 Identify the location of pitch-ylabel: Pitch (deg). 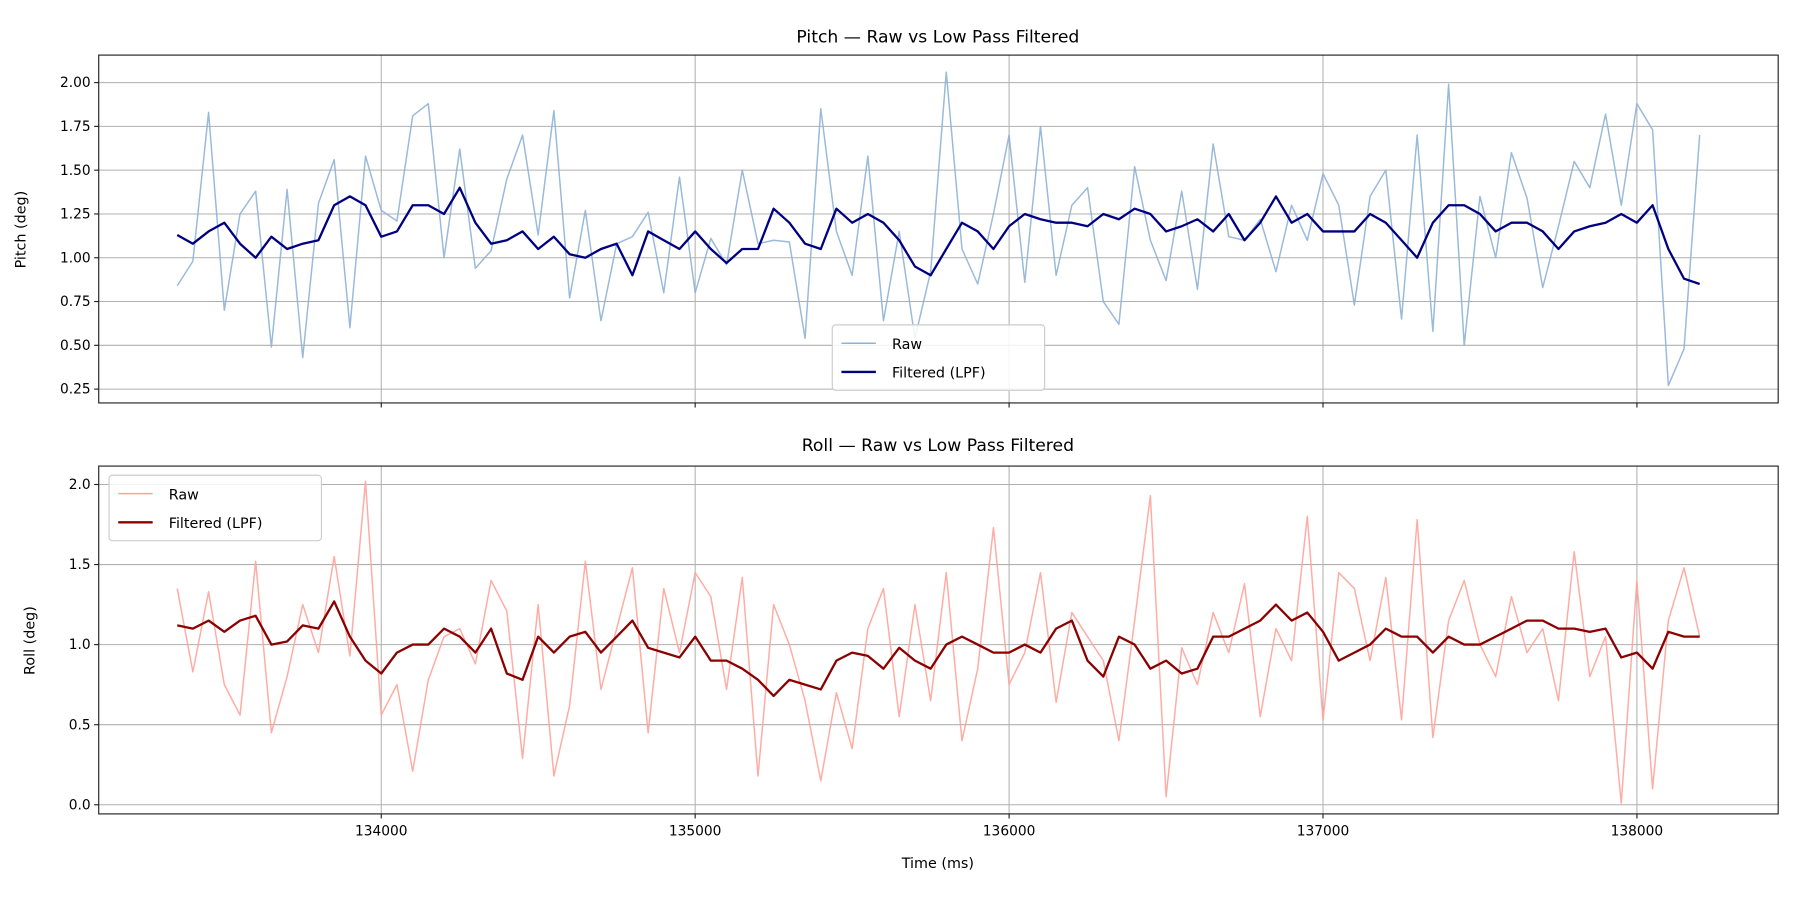
(21, 230).